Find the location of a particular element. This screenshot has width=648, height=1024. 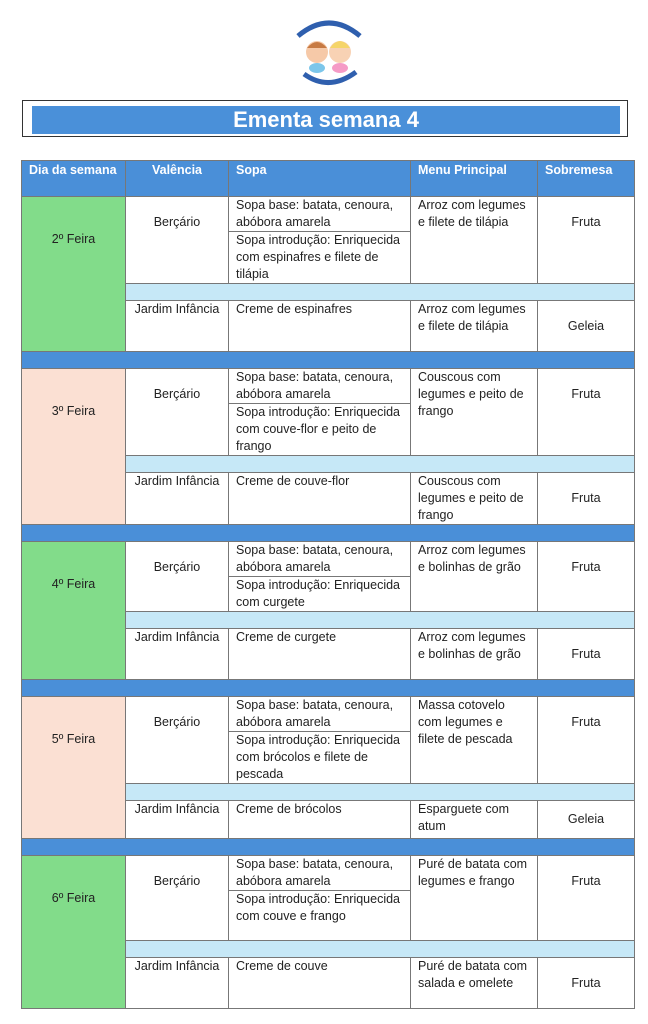

header-sopa: Sopa is located at coordinates (319, 178).